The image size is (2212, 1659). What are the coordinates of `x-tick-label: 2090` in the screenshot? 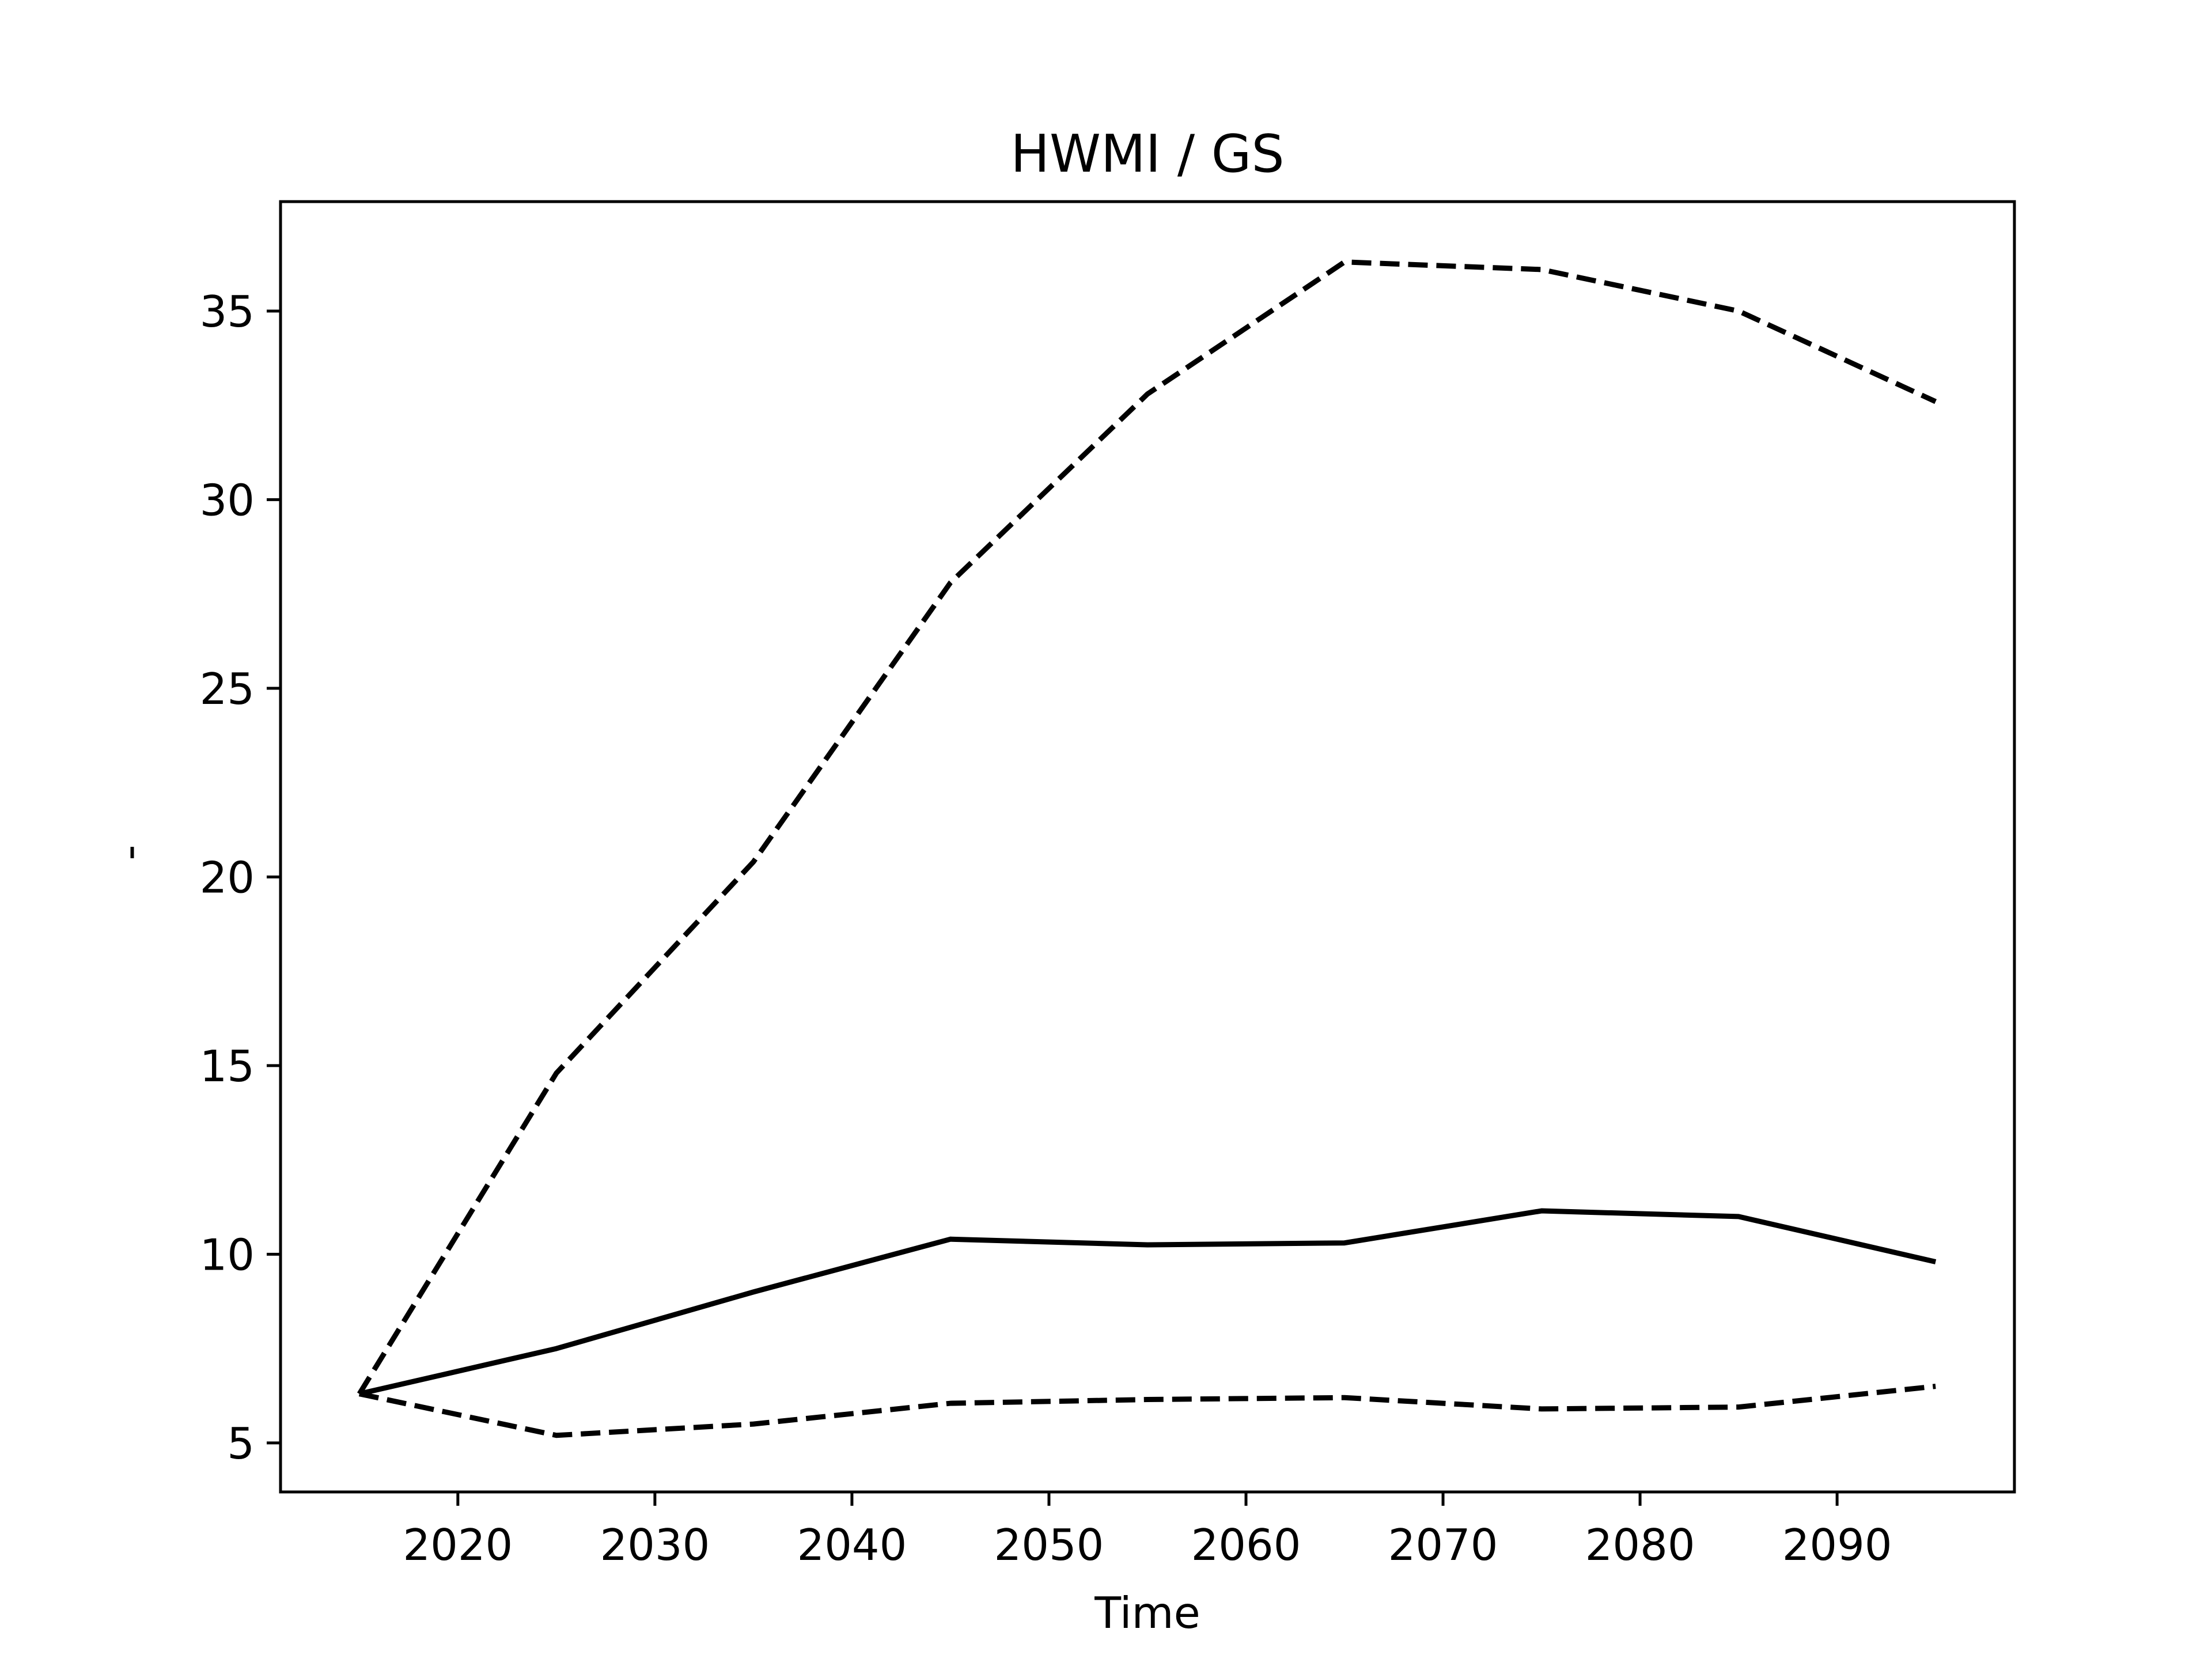 It's located at (1837, 1545).